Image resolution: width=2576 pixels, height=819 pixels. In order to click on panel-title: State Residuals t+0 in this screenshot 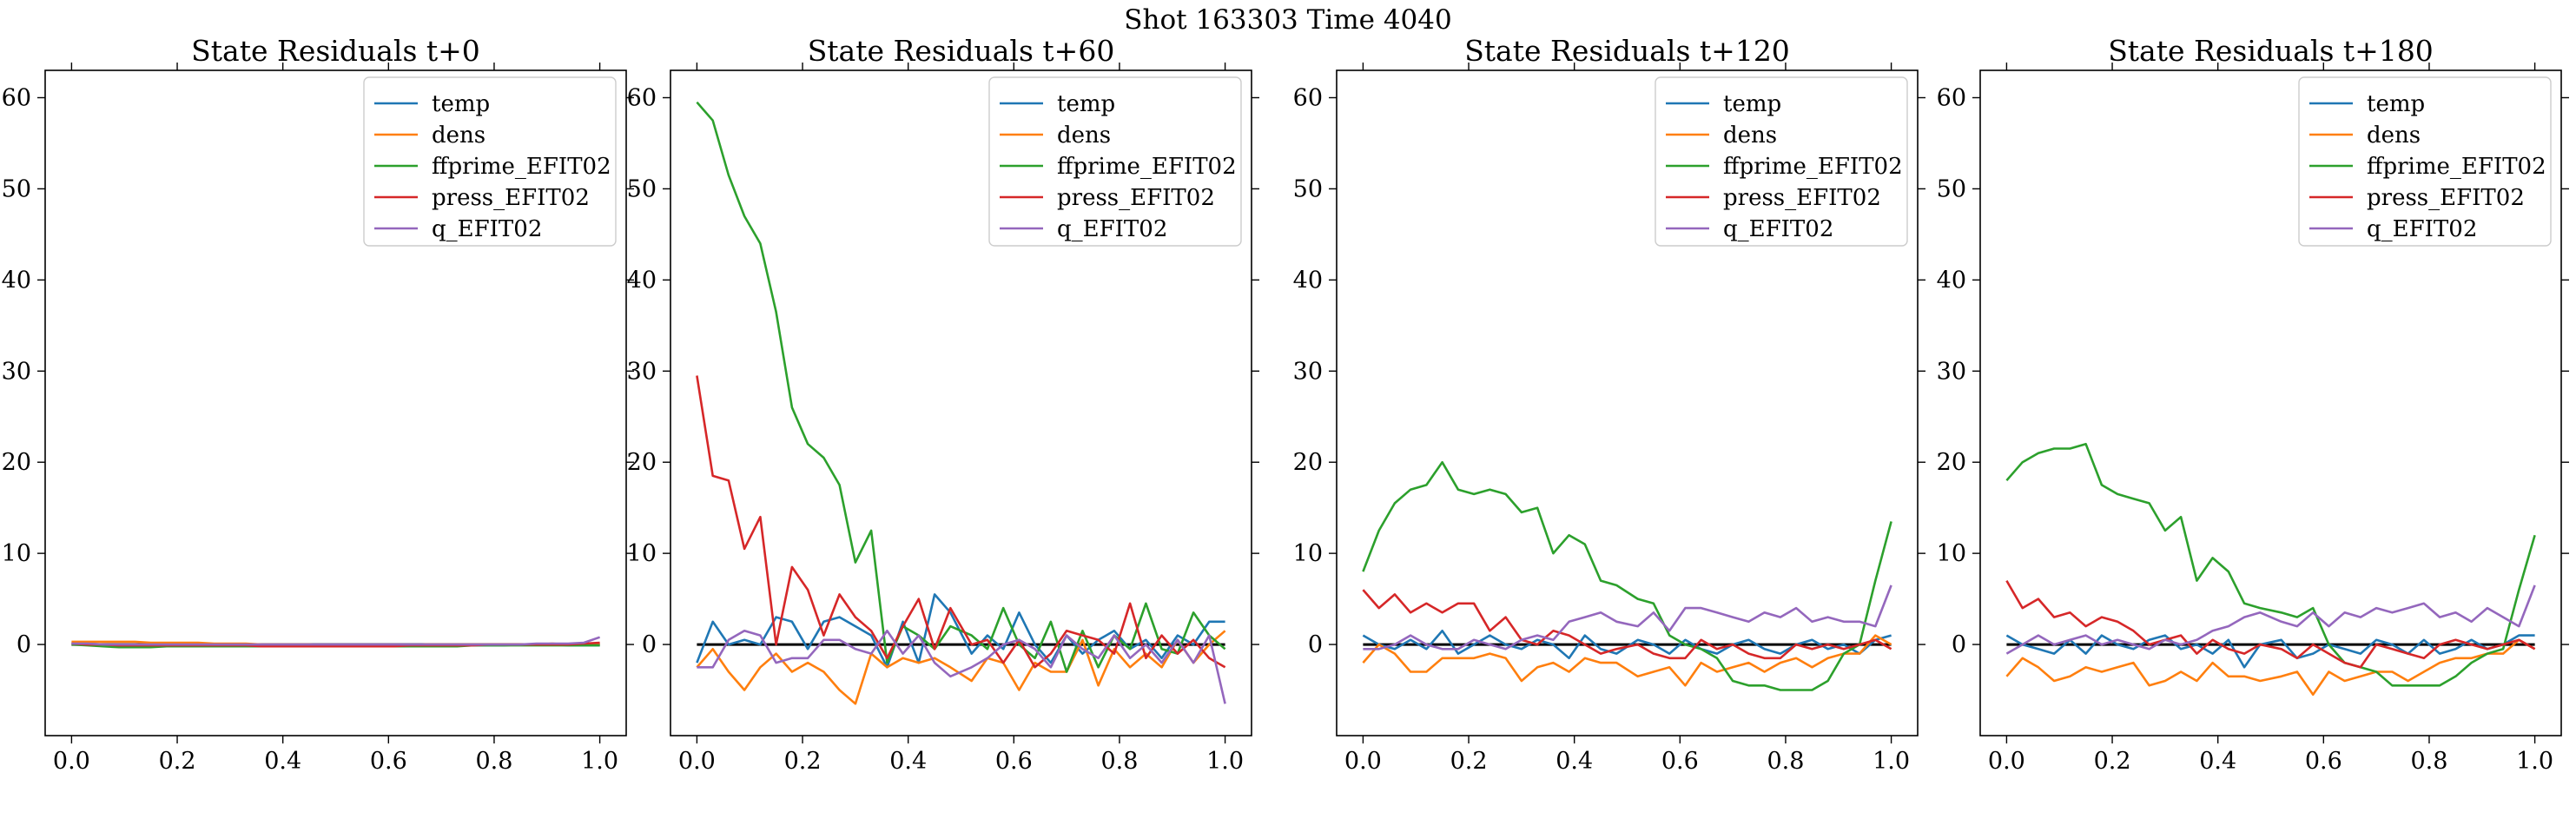, I will do `click(335, 51)`.